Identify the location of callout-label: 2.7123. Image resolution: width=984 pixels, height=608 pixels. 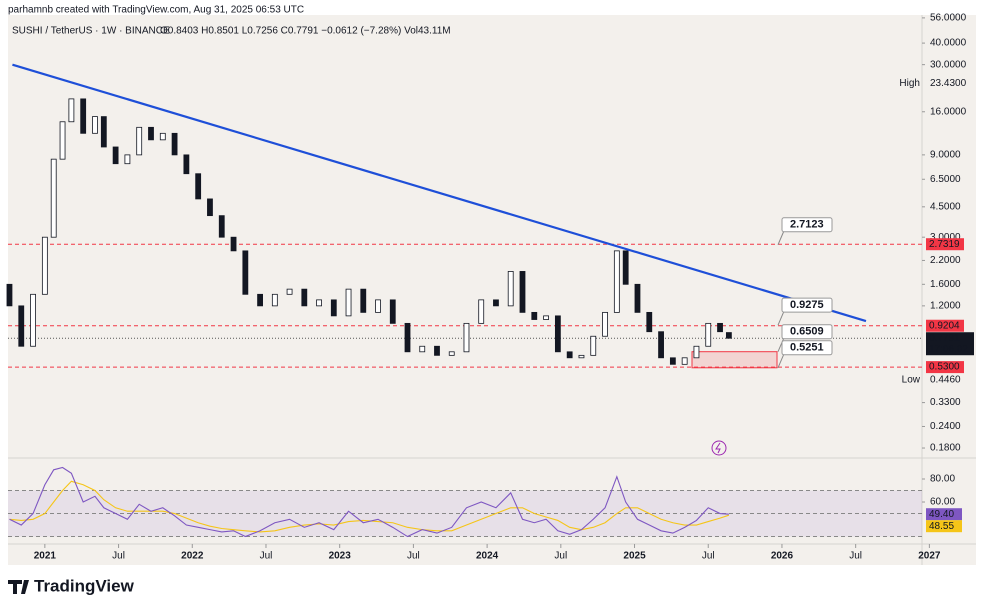
(807, 225).